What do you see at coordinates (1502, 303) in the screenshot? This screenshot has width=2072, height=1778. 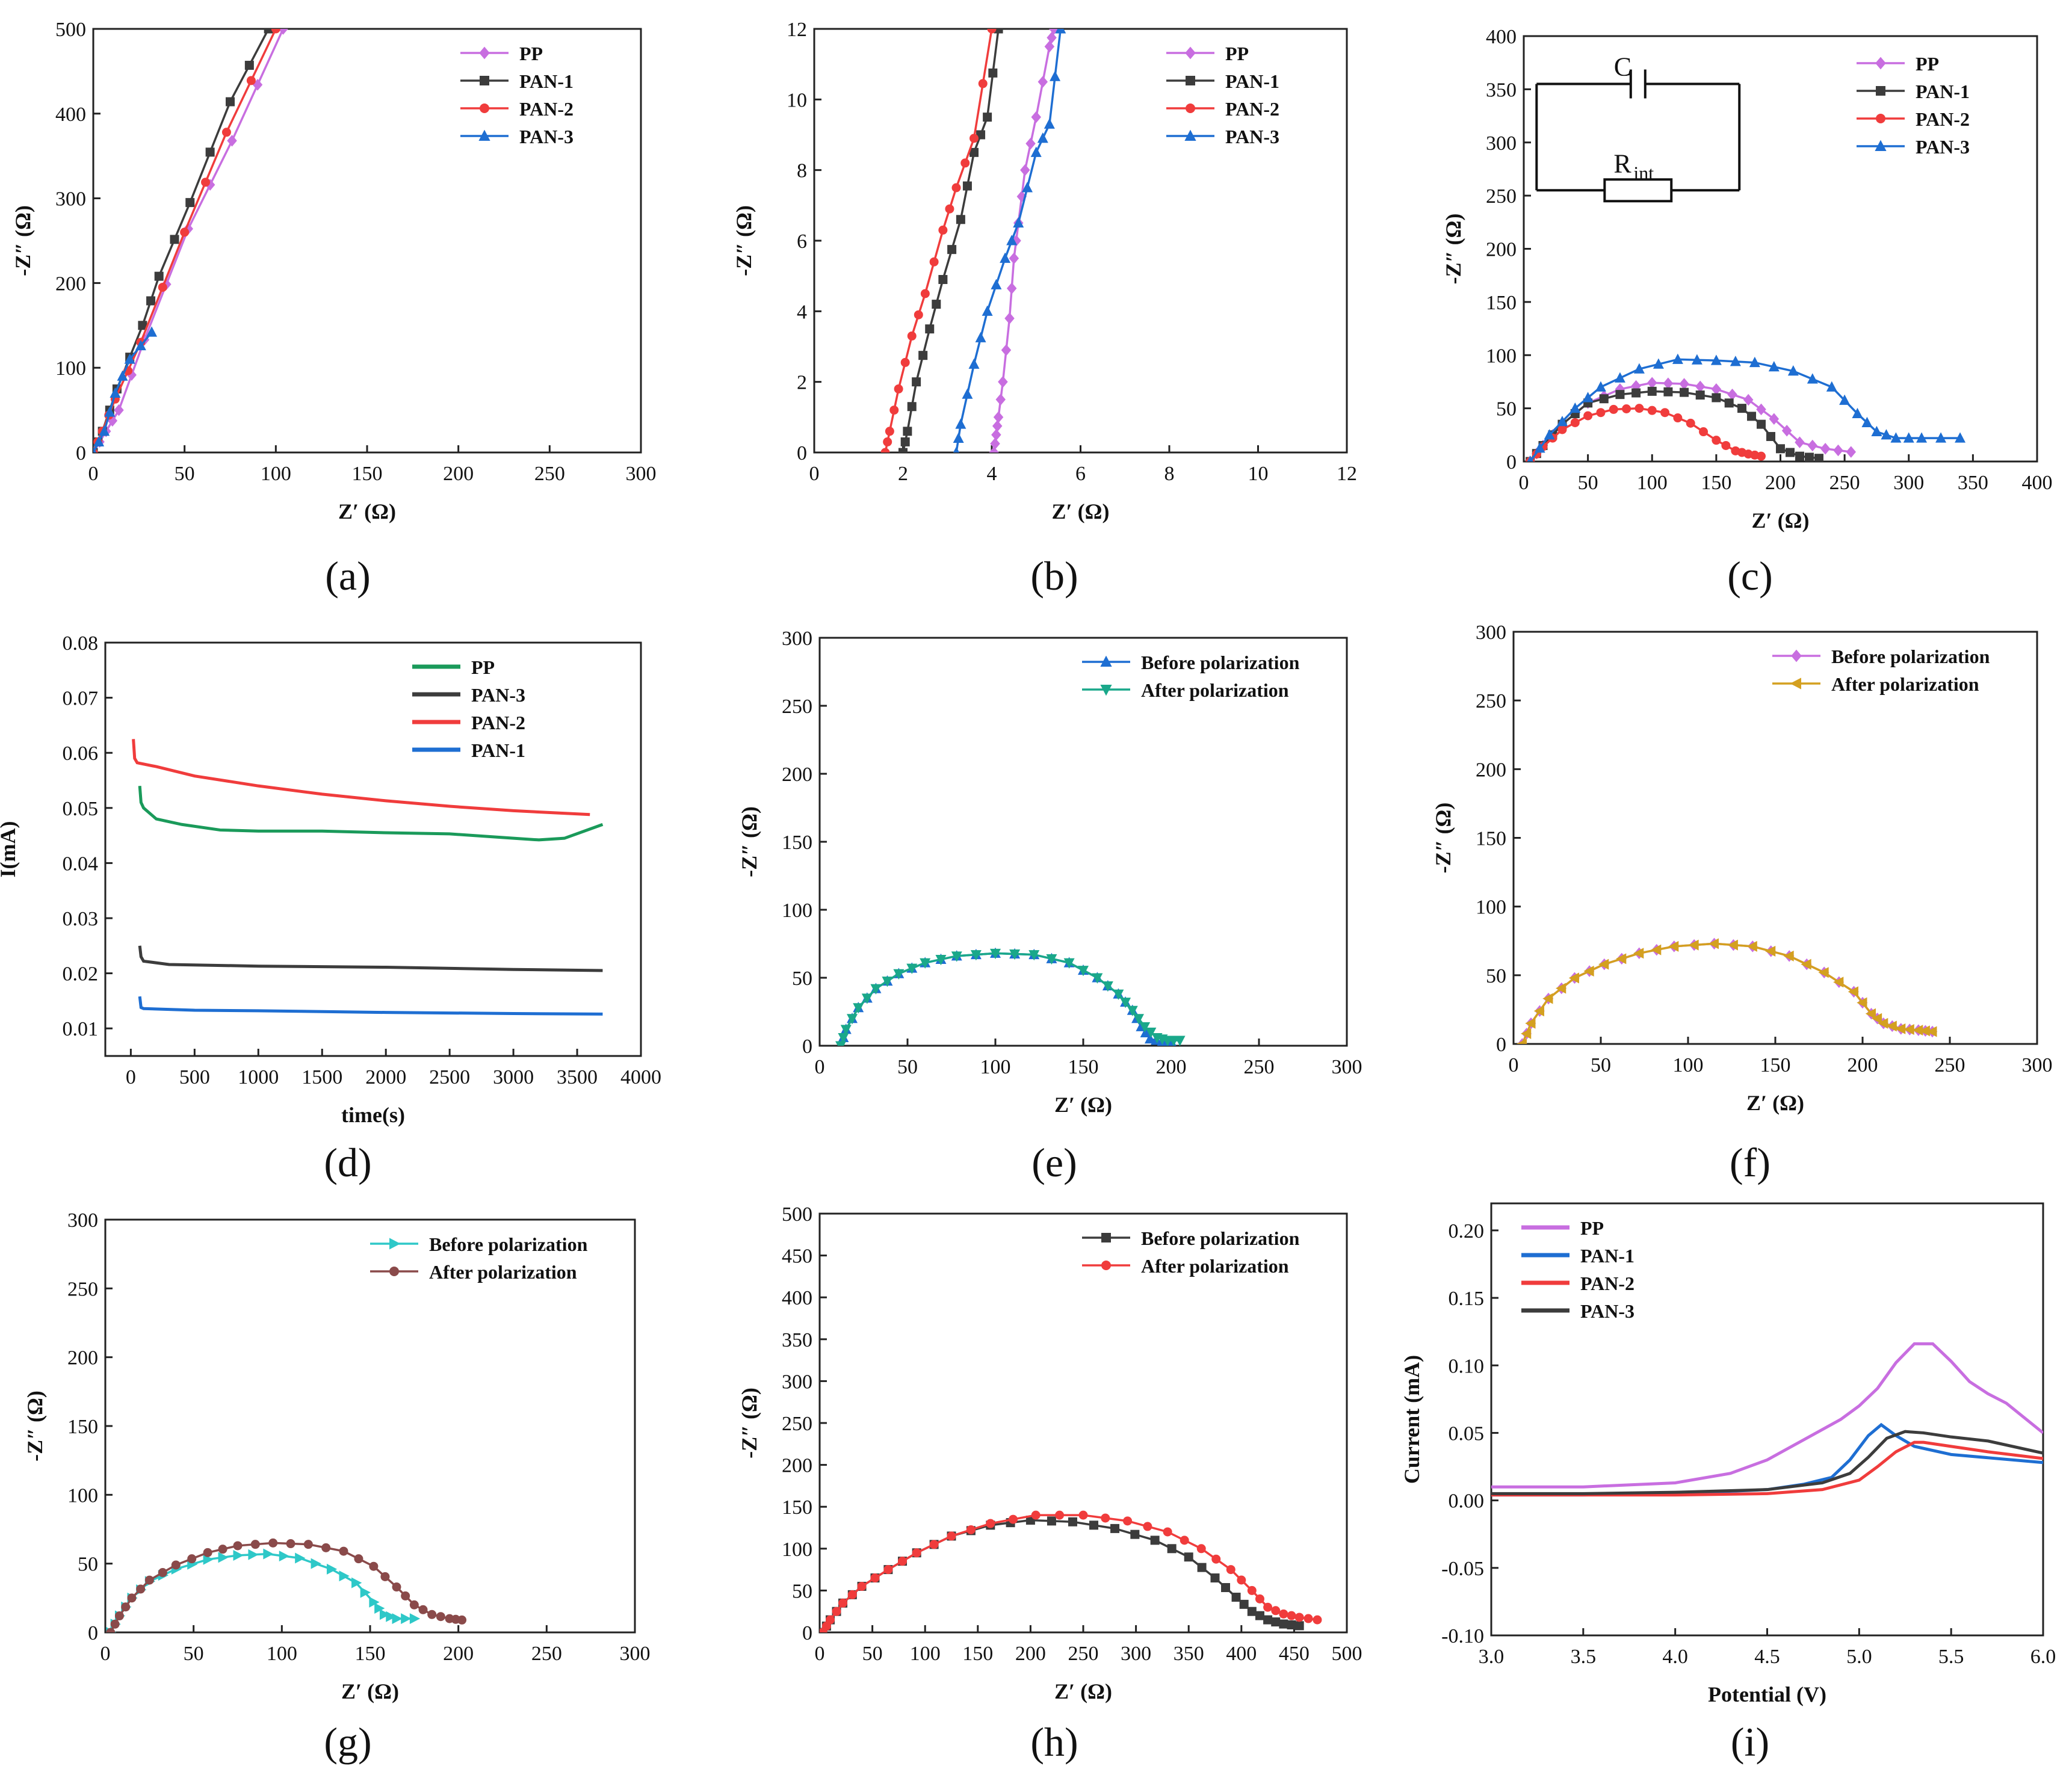 I see `y-tick-label: 150` at bounding box center [1502, 303].